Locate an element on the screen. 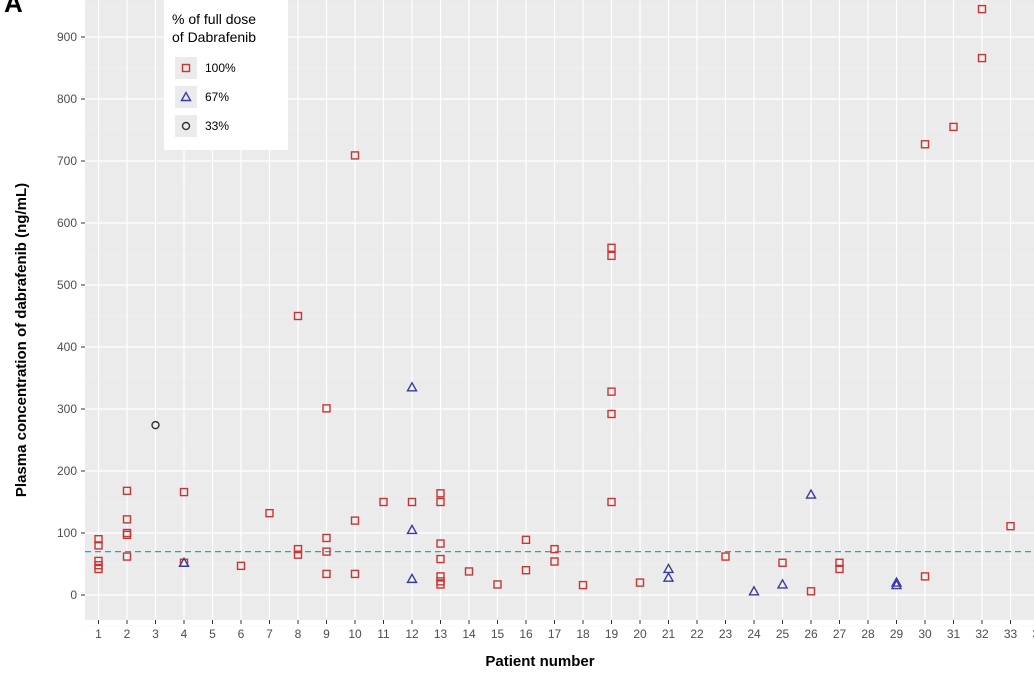  x-tick-label: 32 is located at coordinates (982, 634).